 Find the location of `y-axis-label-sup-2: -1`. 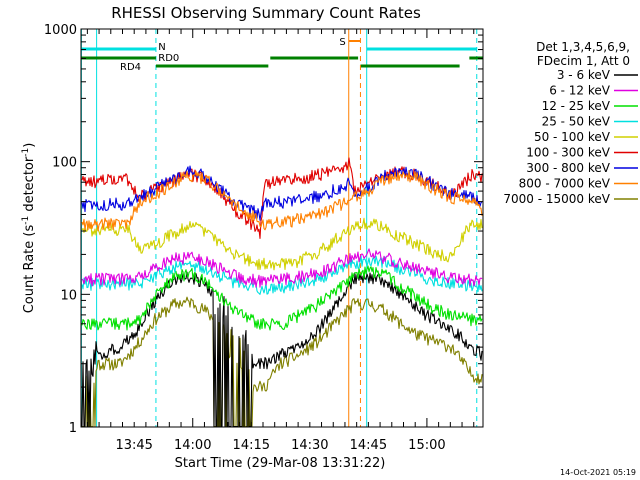

y-axis-label-sup-2: -1 is located at coordinates (26, 152).